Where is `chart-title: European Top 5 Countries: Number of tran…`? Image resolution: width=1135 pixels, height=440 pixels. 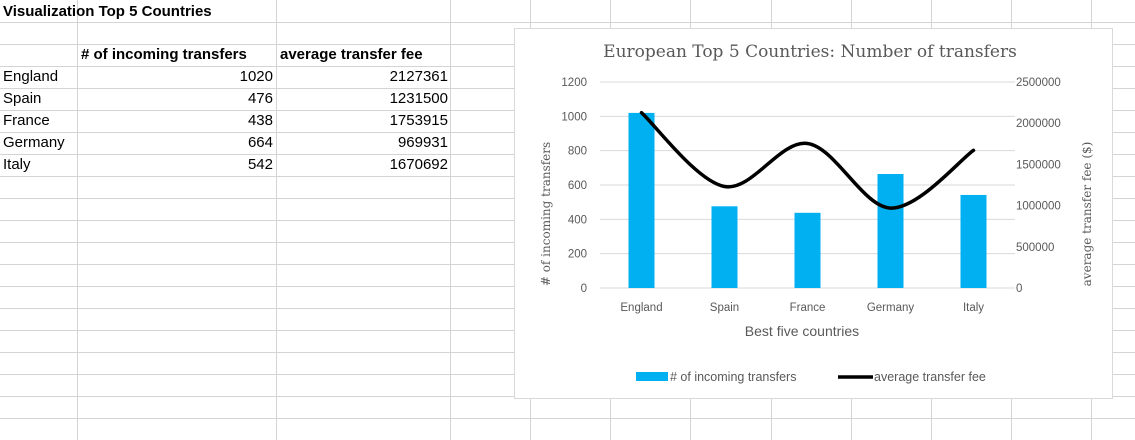
chart-title: European Top 5 Countries: Number of tran… is located at coordinates (810, 52).